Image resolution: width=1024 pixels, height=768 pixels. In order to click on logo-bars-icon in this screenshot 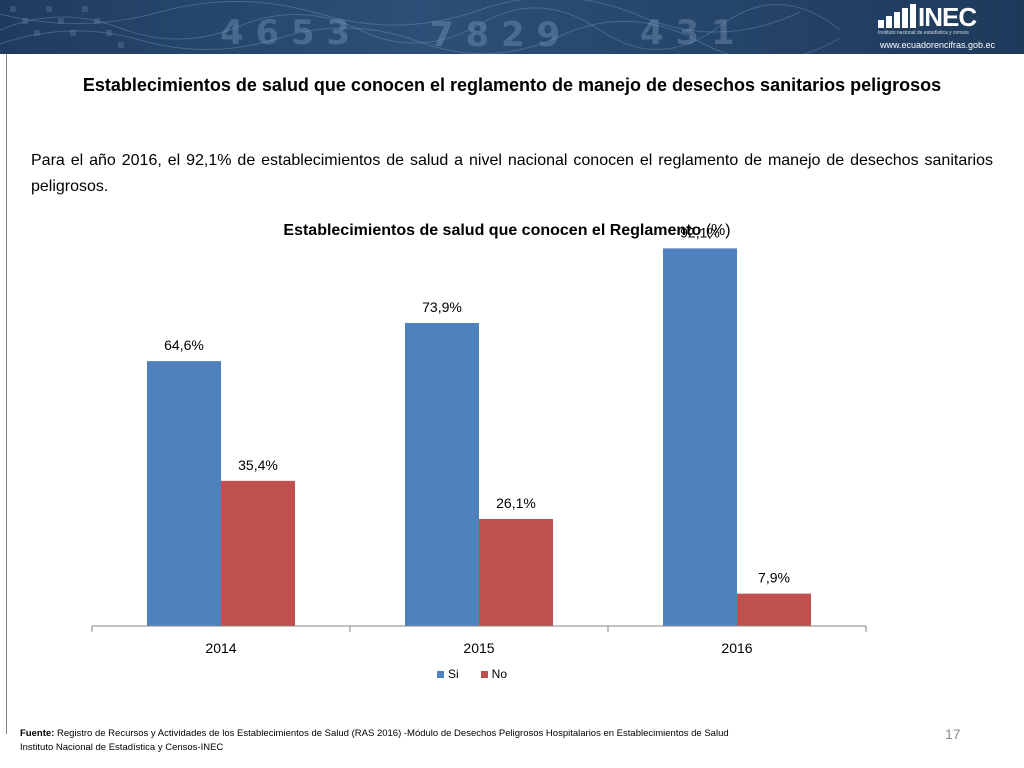, I will do `click(898, 16)`.